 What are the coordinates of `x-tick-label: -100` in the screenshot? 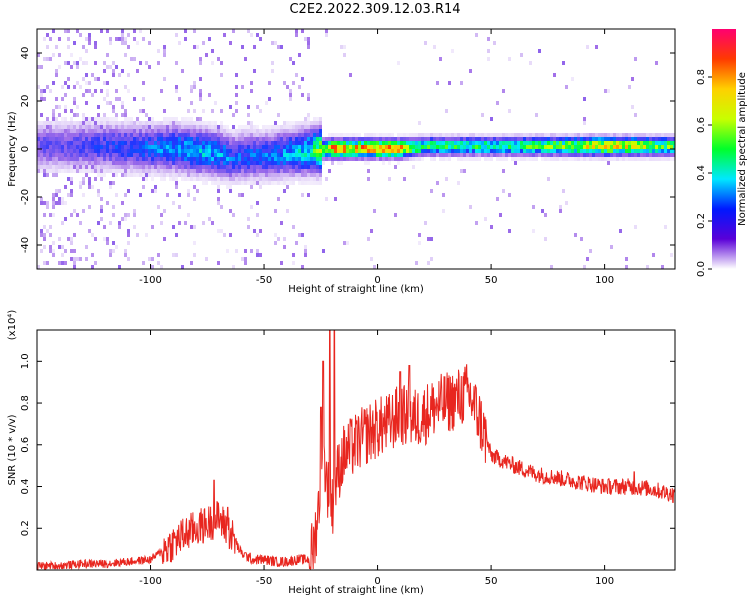 It's located at (150, 581).